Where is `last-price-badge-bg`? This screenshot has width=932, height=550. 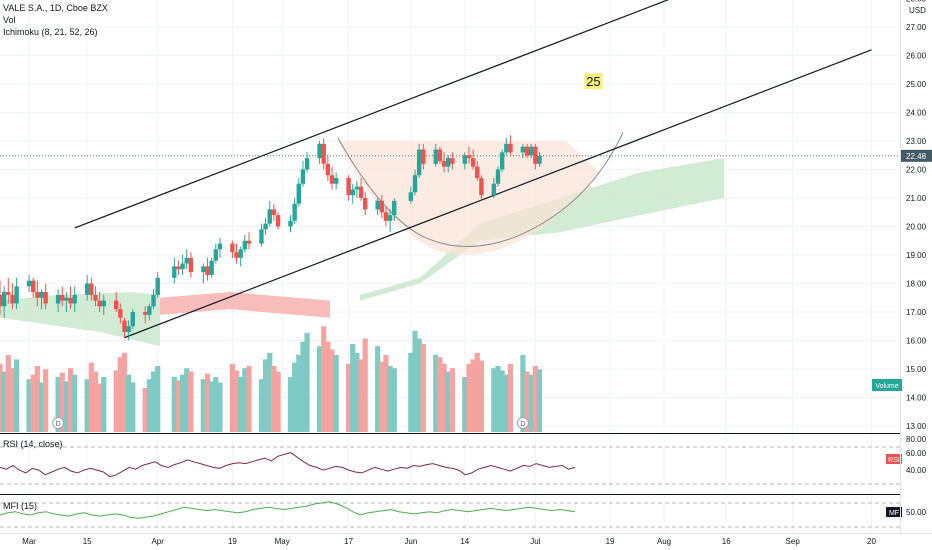 last-price-badge-bg is located at coordinates (916, 155).